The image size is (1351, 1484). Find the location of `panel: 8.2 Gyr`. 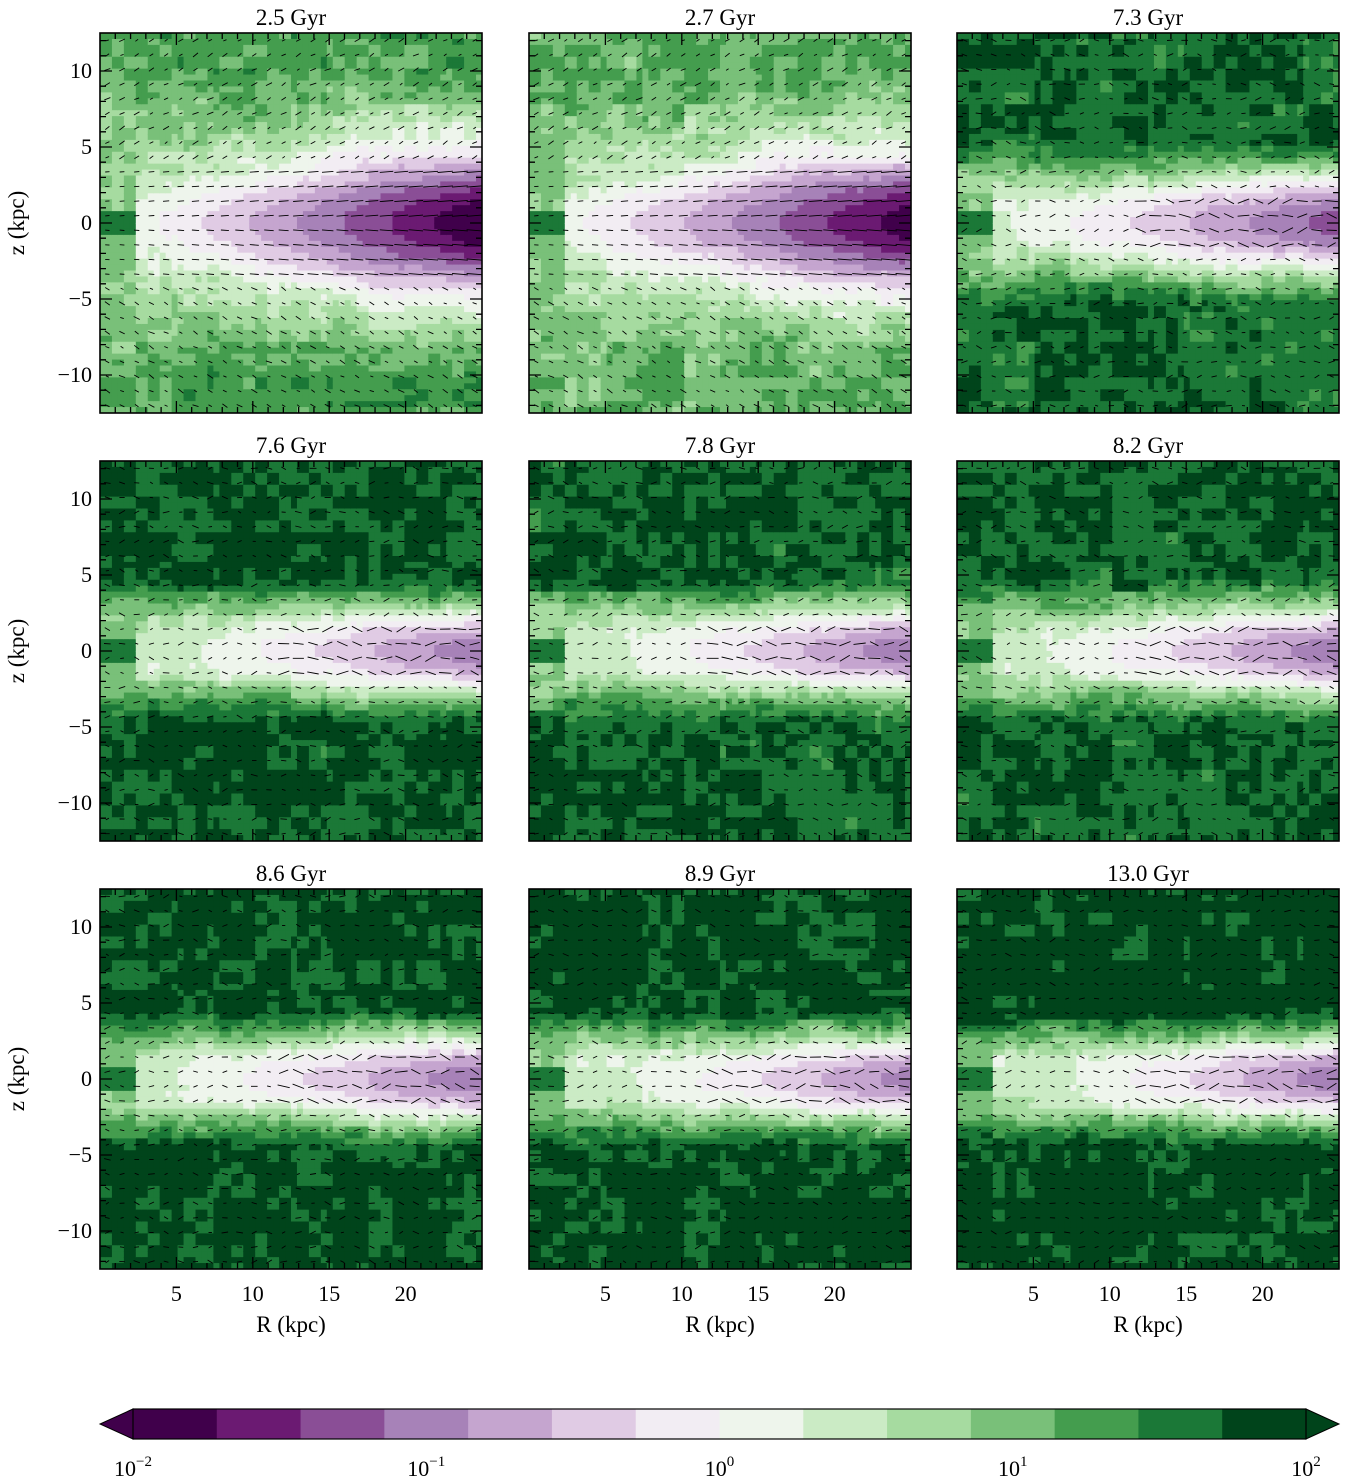

panel: 8.2 Gyr is located at coordinates (1148, 637).